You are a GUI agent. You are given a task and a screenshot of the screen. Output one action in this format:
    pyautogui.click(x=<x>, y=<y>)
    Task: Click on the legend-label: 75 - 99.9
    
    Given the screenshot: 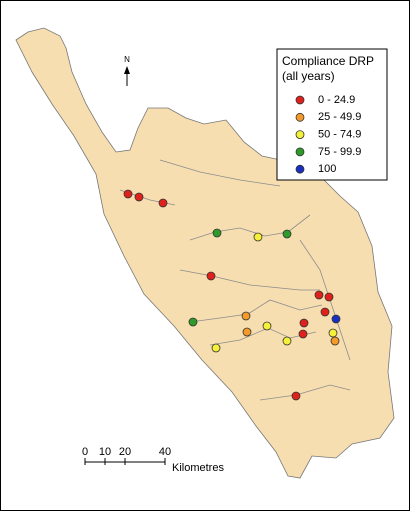 What is the action you would take?
    pyautogui.click(x=339, y=152)
    